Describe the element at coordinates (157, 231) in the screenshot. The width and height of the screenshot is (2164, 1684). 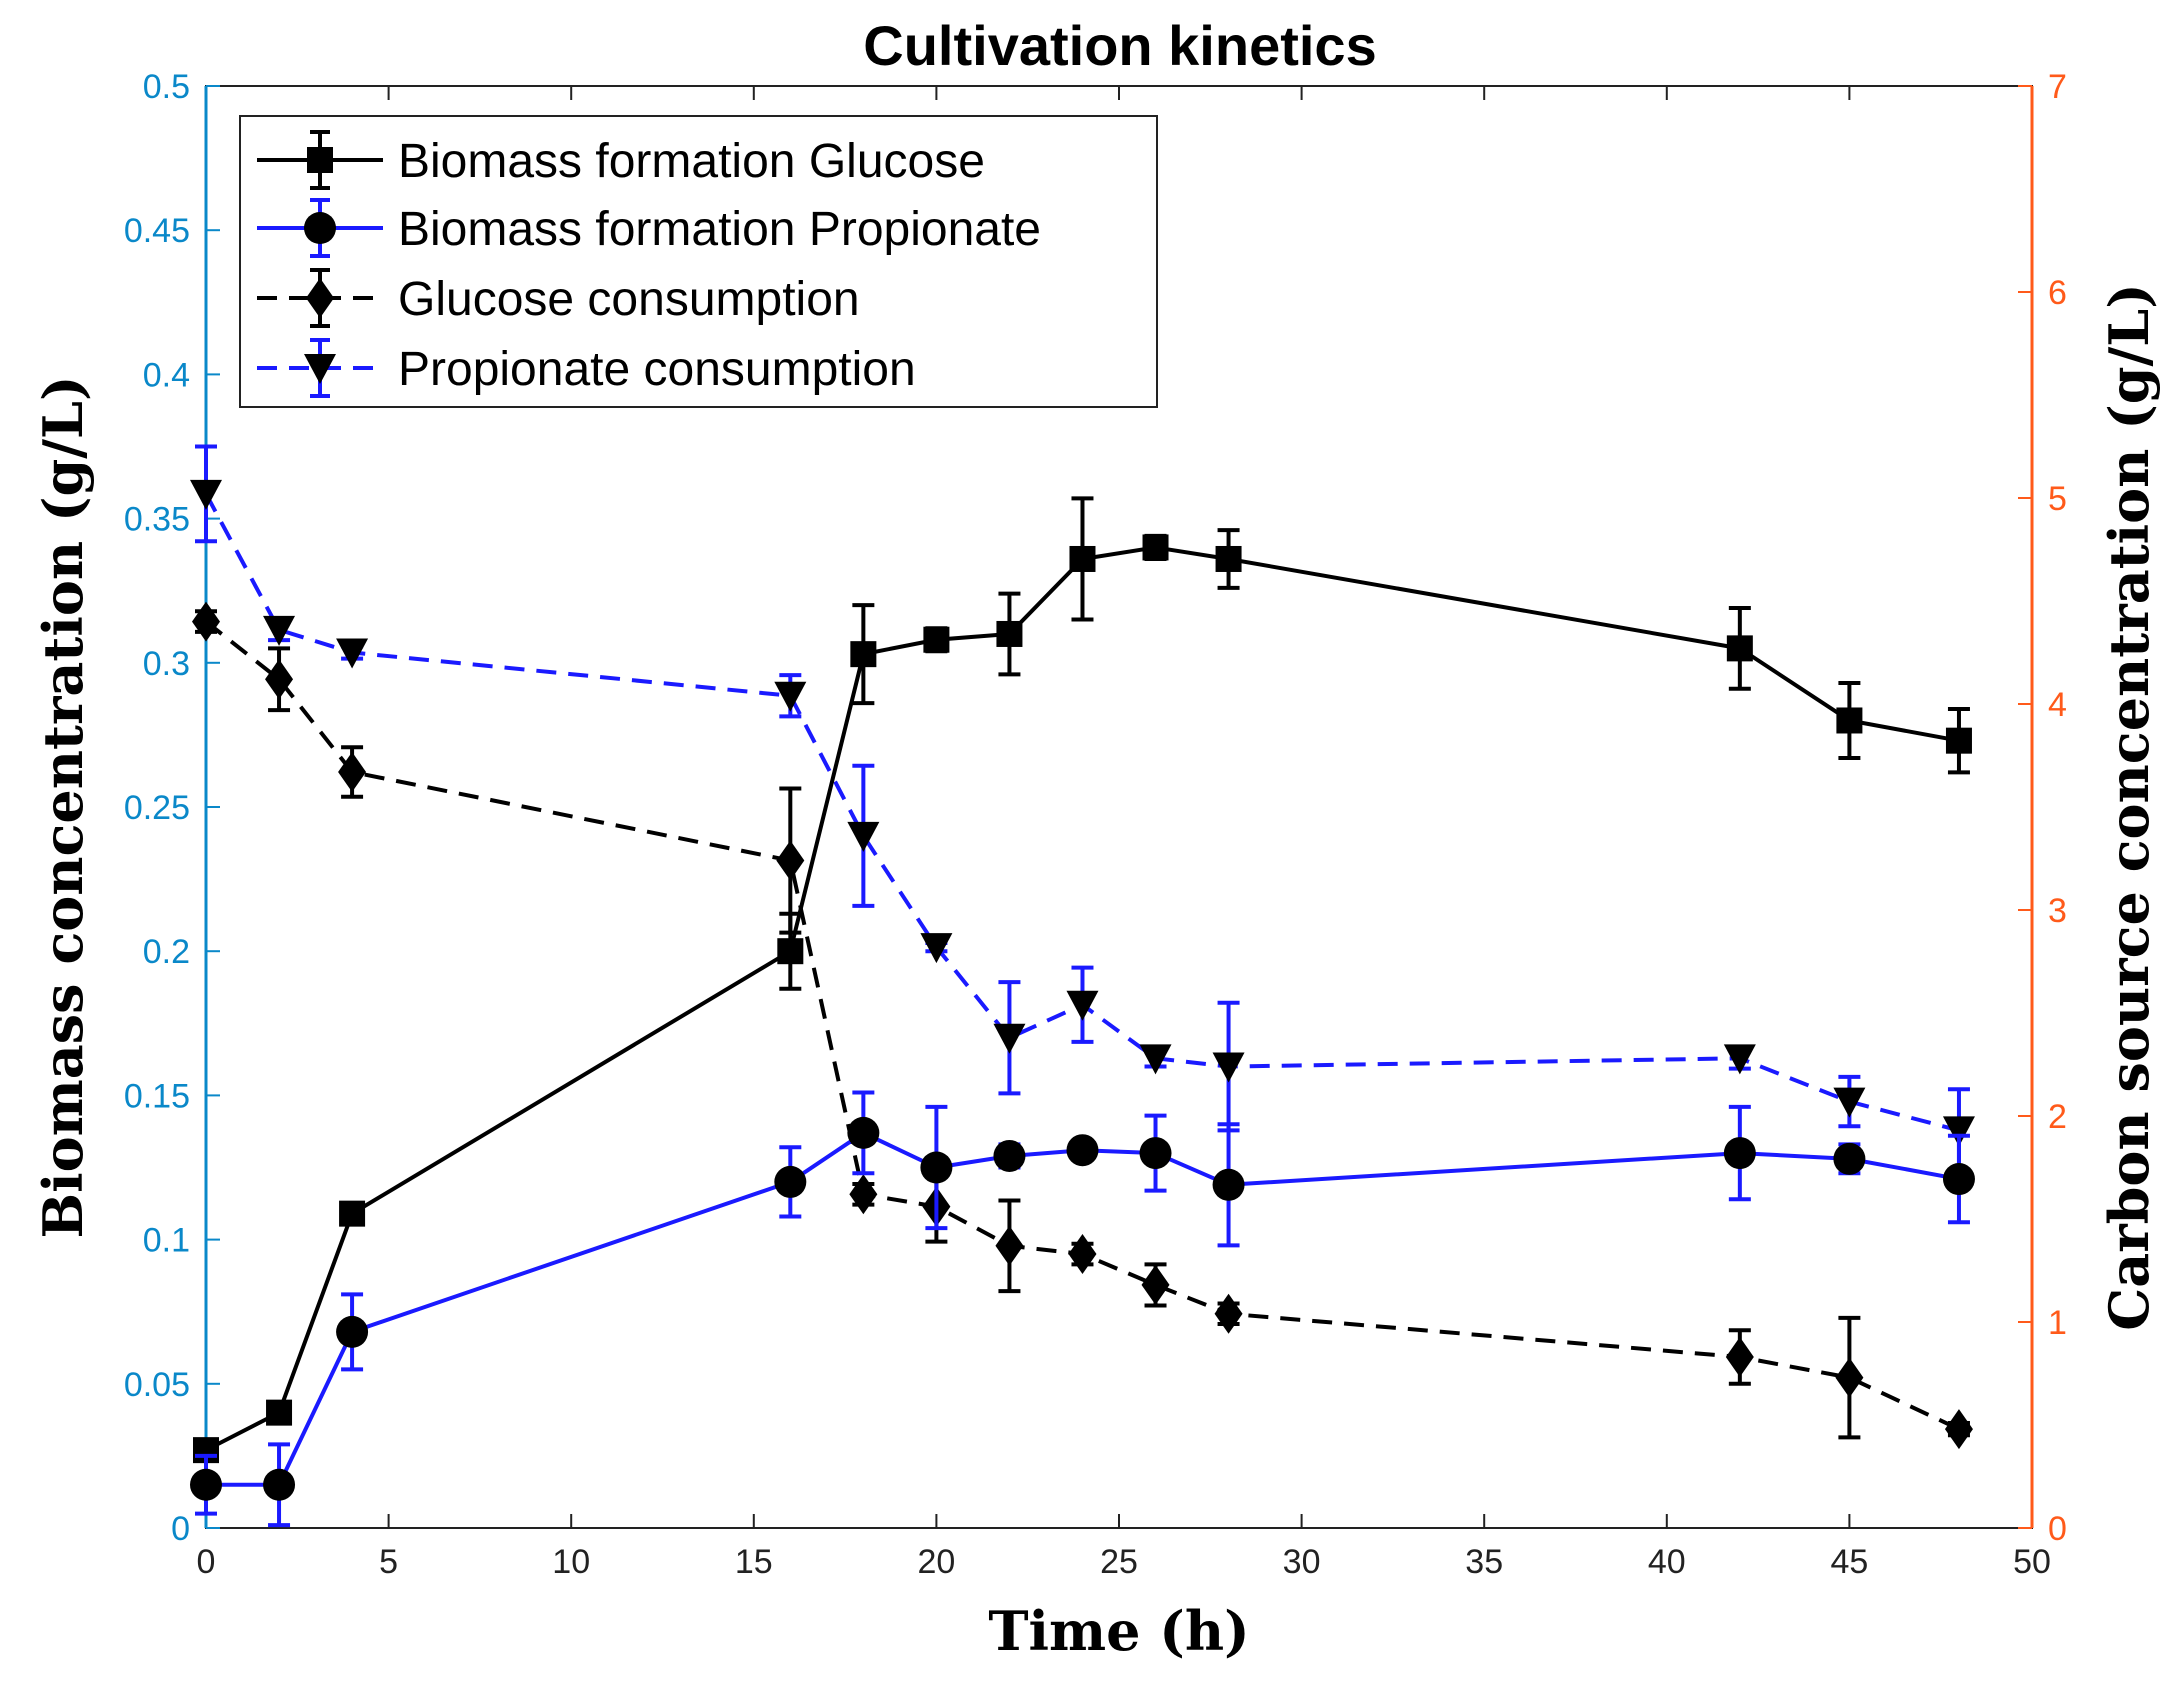
I see `y-left-tick-label: 0.45` at that location.